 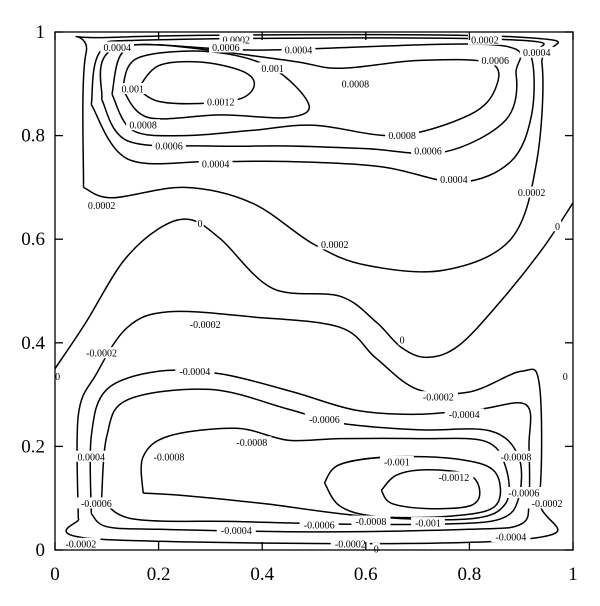 I want to click on contour-line-0.0006, so click(x=310, y=99).